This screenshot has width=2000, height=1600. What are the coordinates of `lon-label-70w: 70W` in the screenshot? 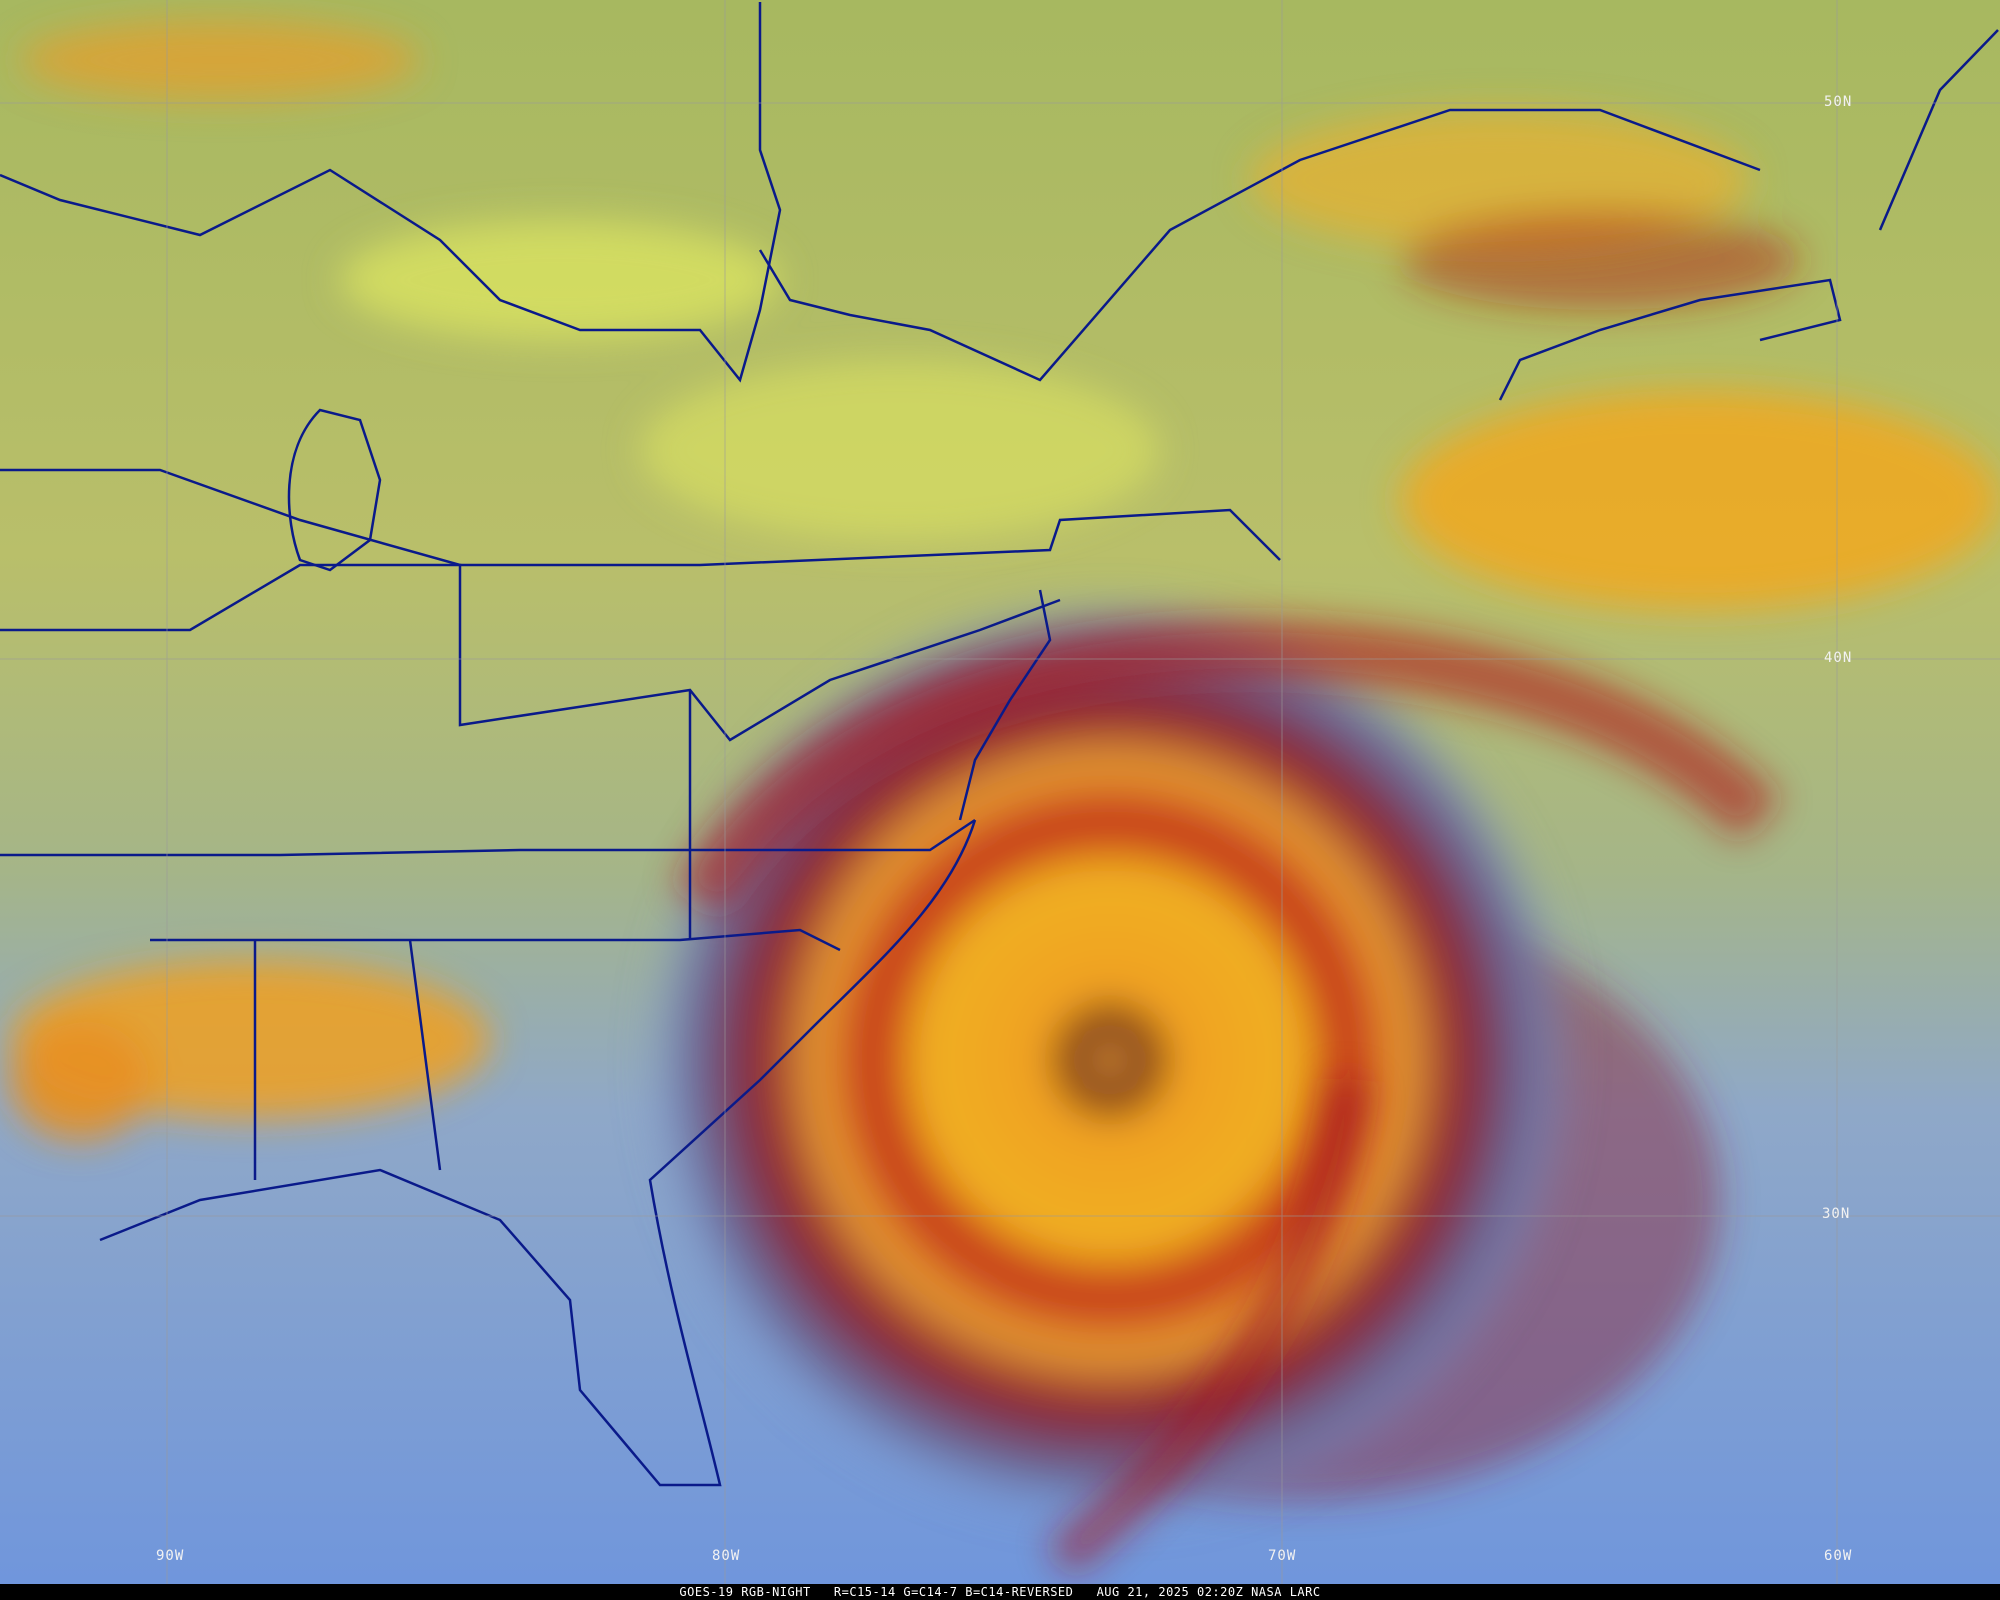 It's located at (1282, 1556).